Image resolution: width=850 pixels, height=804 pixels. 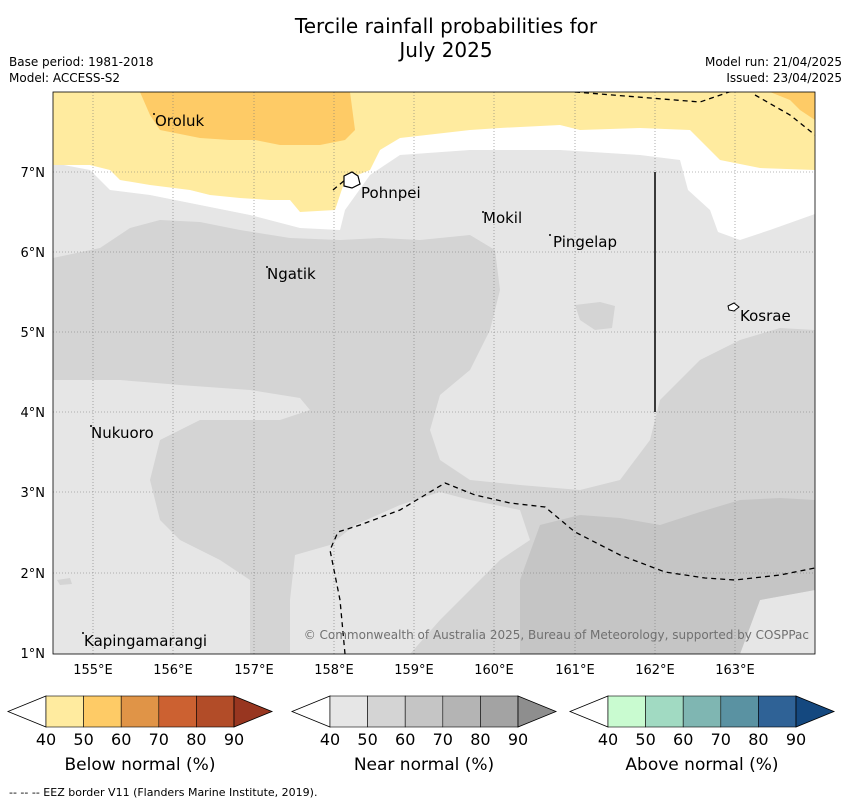 I want to click on base-period: Base period: 1981-2018, so click(x=81, y=62).